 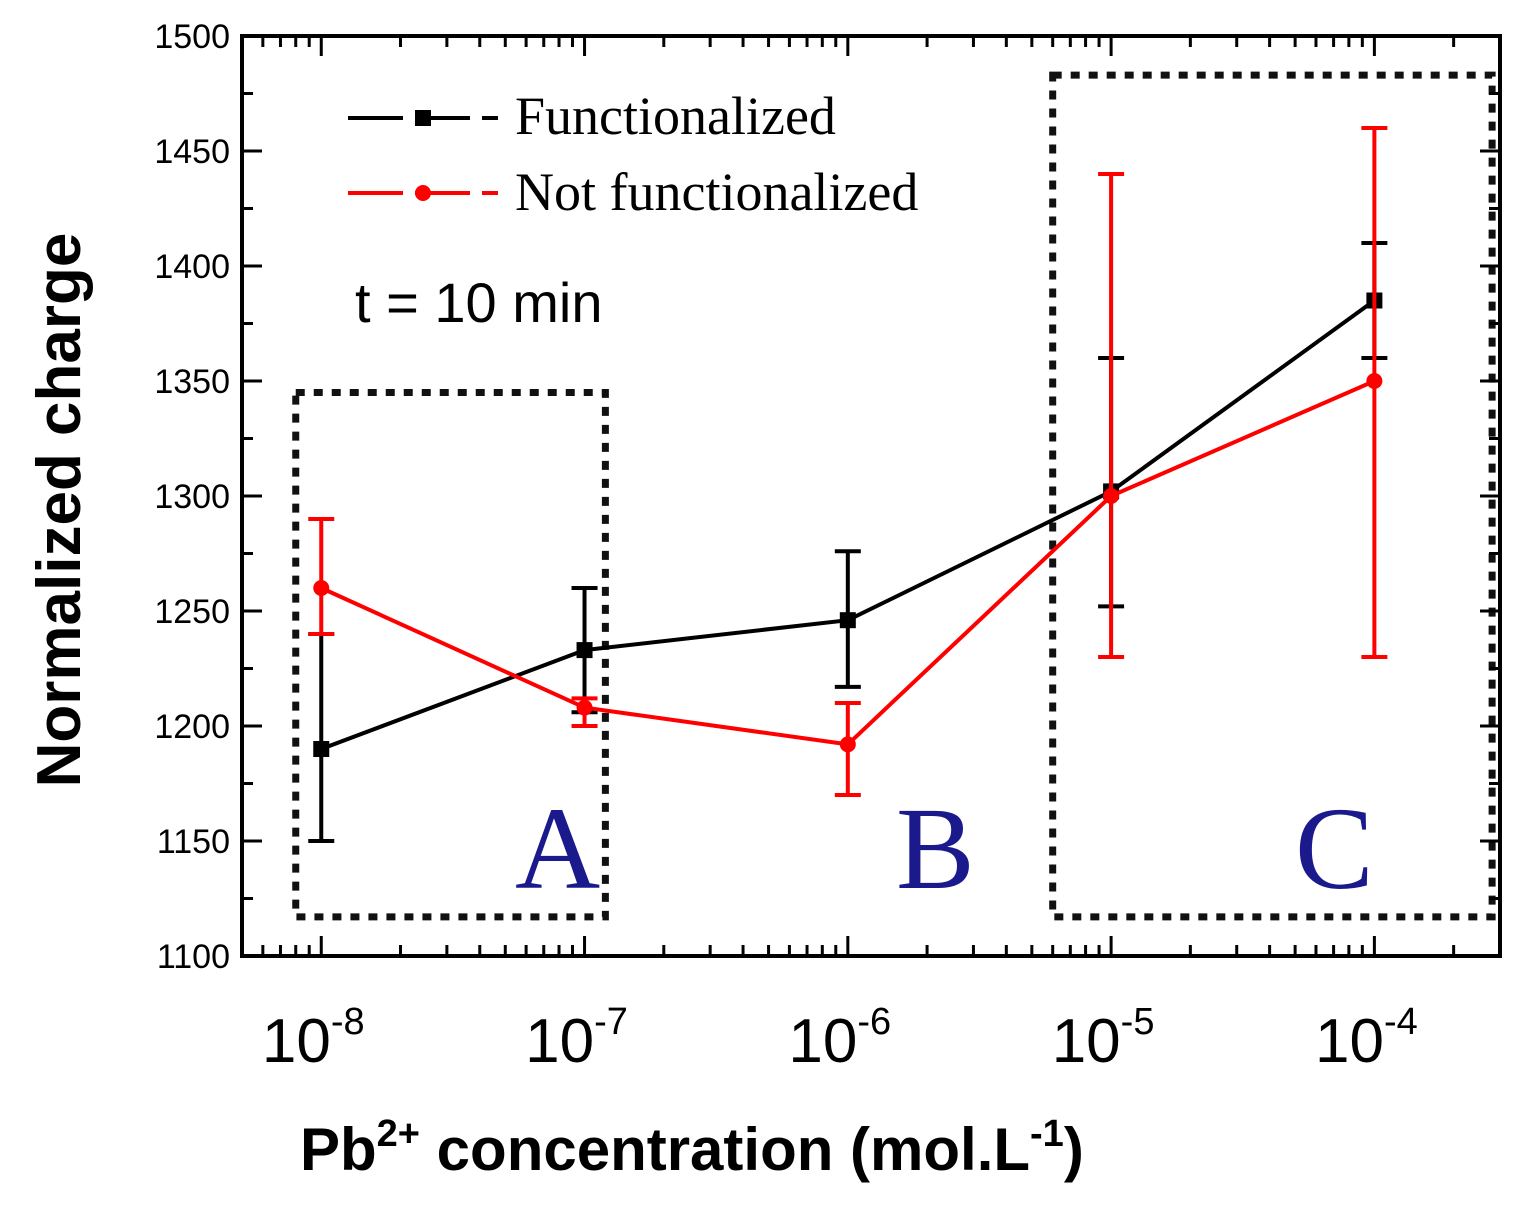 I want to click on y-tick-label: 1100, so click(x=193, y=957).